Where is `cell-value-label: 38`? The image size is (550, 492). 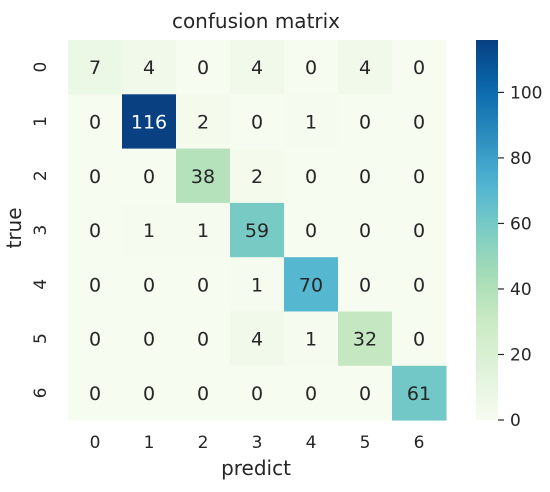
cell-value-label: 38 is located at coordinates (203, 177).